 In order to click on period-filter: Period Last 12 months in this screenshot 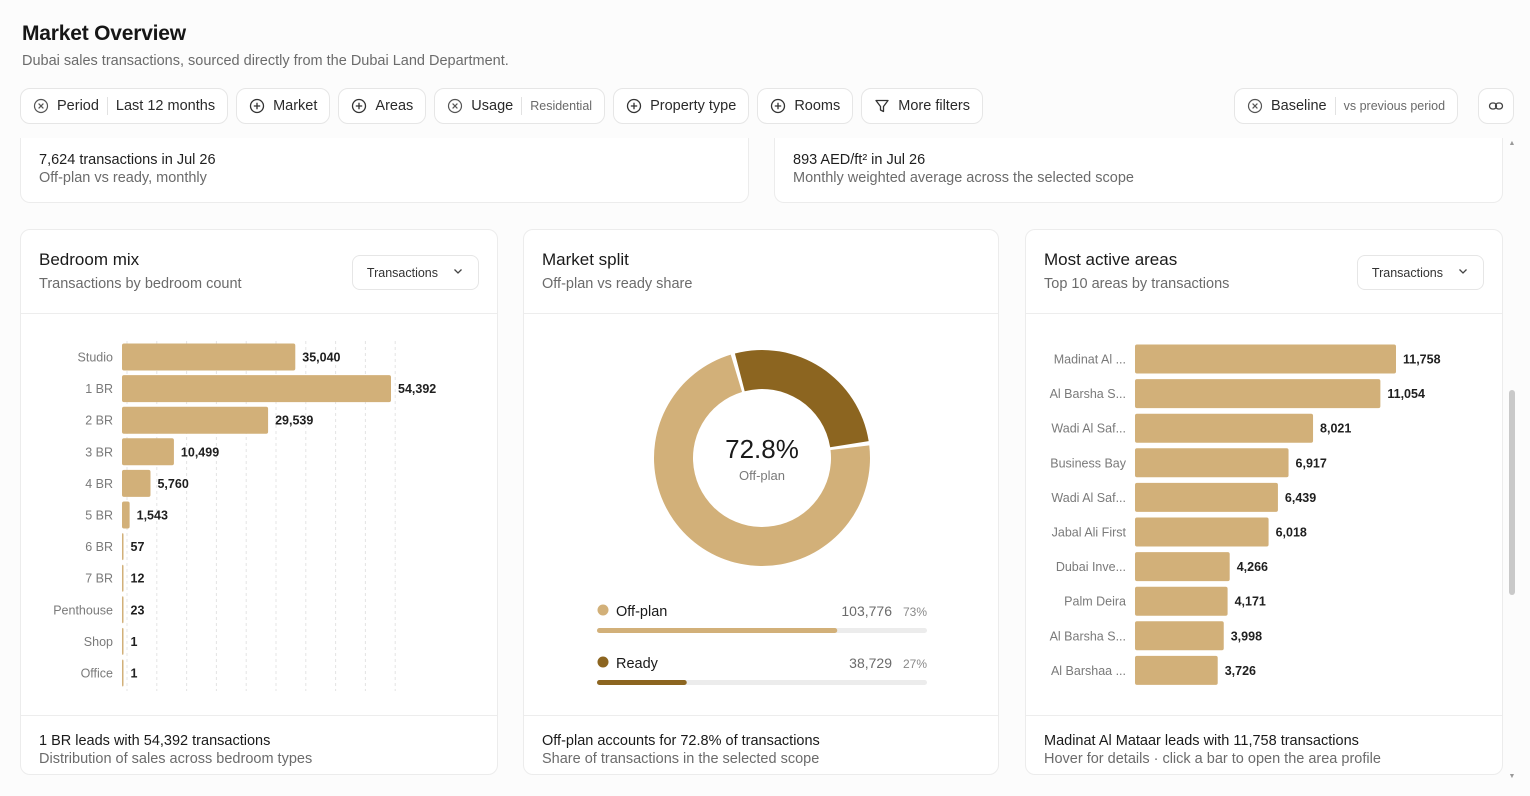, I will do `click(124, 106)`.